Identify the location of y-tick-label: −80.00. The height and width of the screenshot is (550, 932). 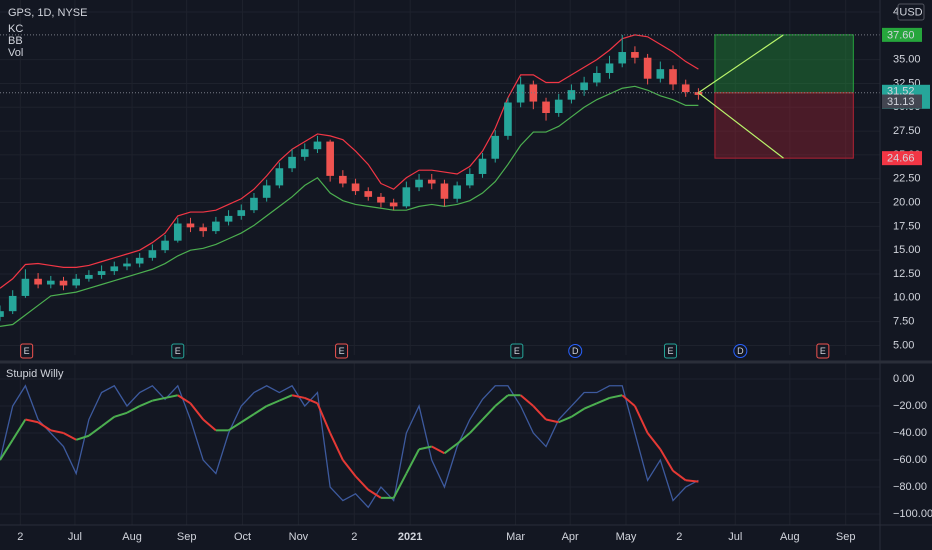
(910, 487).